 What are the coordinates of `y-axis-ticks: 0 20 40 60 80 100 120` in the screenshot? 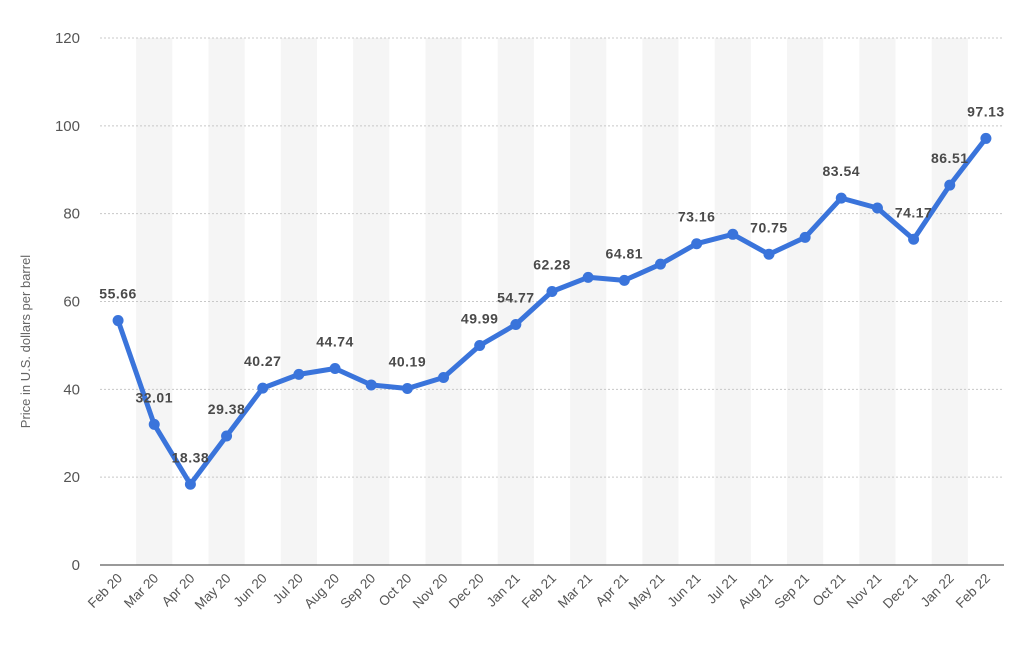 It's located at (67, 302).